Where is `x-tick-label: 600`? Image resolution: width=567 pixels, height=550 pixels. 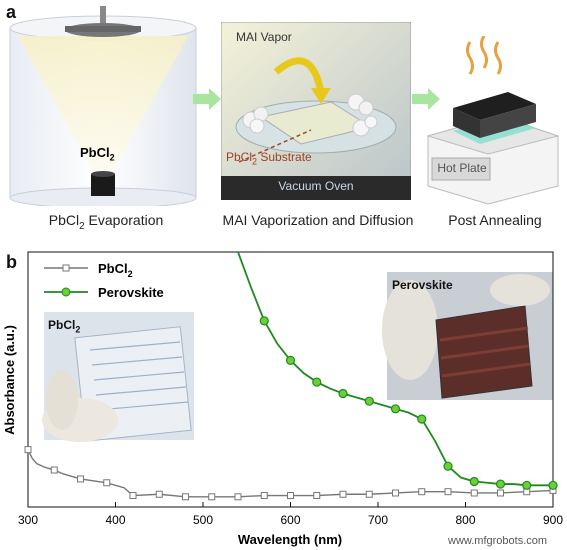
x-tick-label: 600 is located at coordinates (290, 520).